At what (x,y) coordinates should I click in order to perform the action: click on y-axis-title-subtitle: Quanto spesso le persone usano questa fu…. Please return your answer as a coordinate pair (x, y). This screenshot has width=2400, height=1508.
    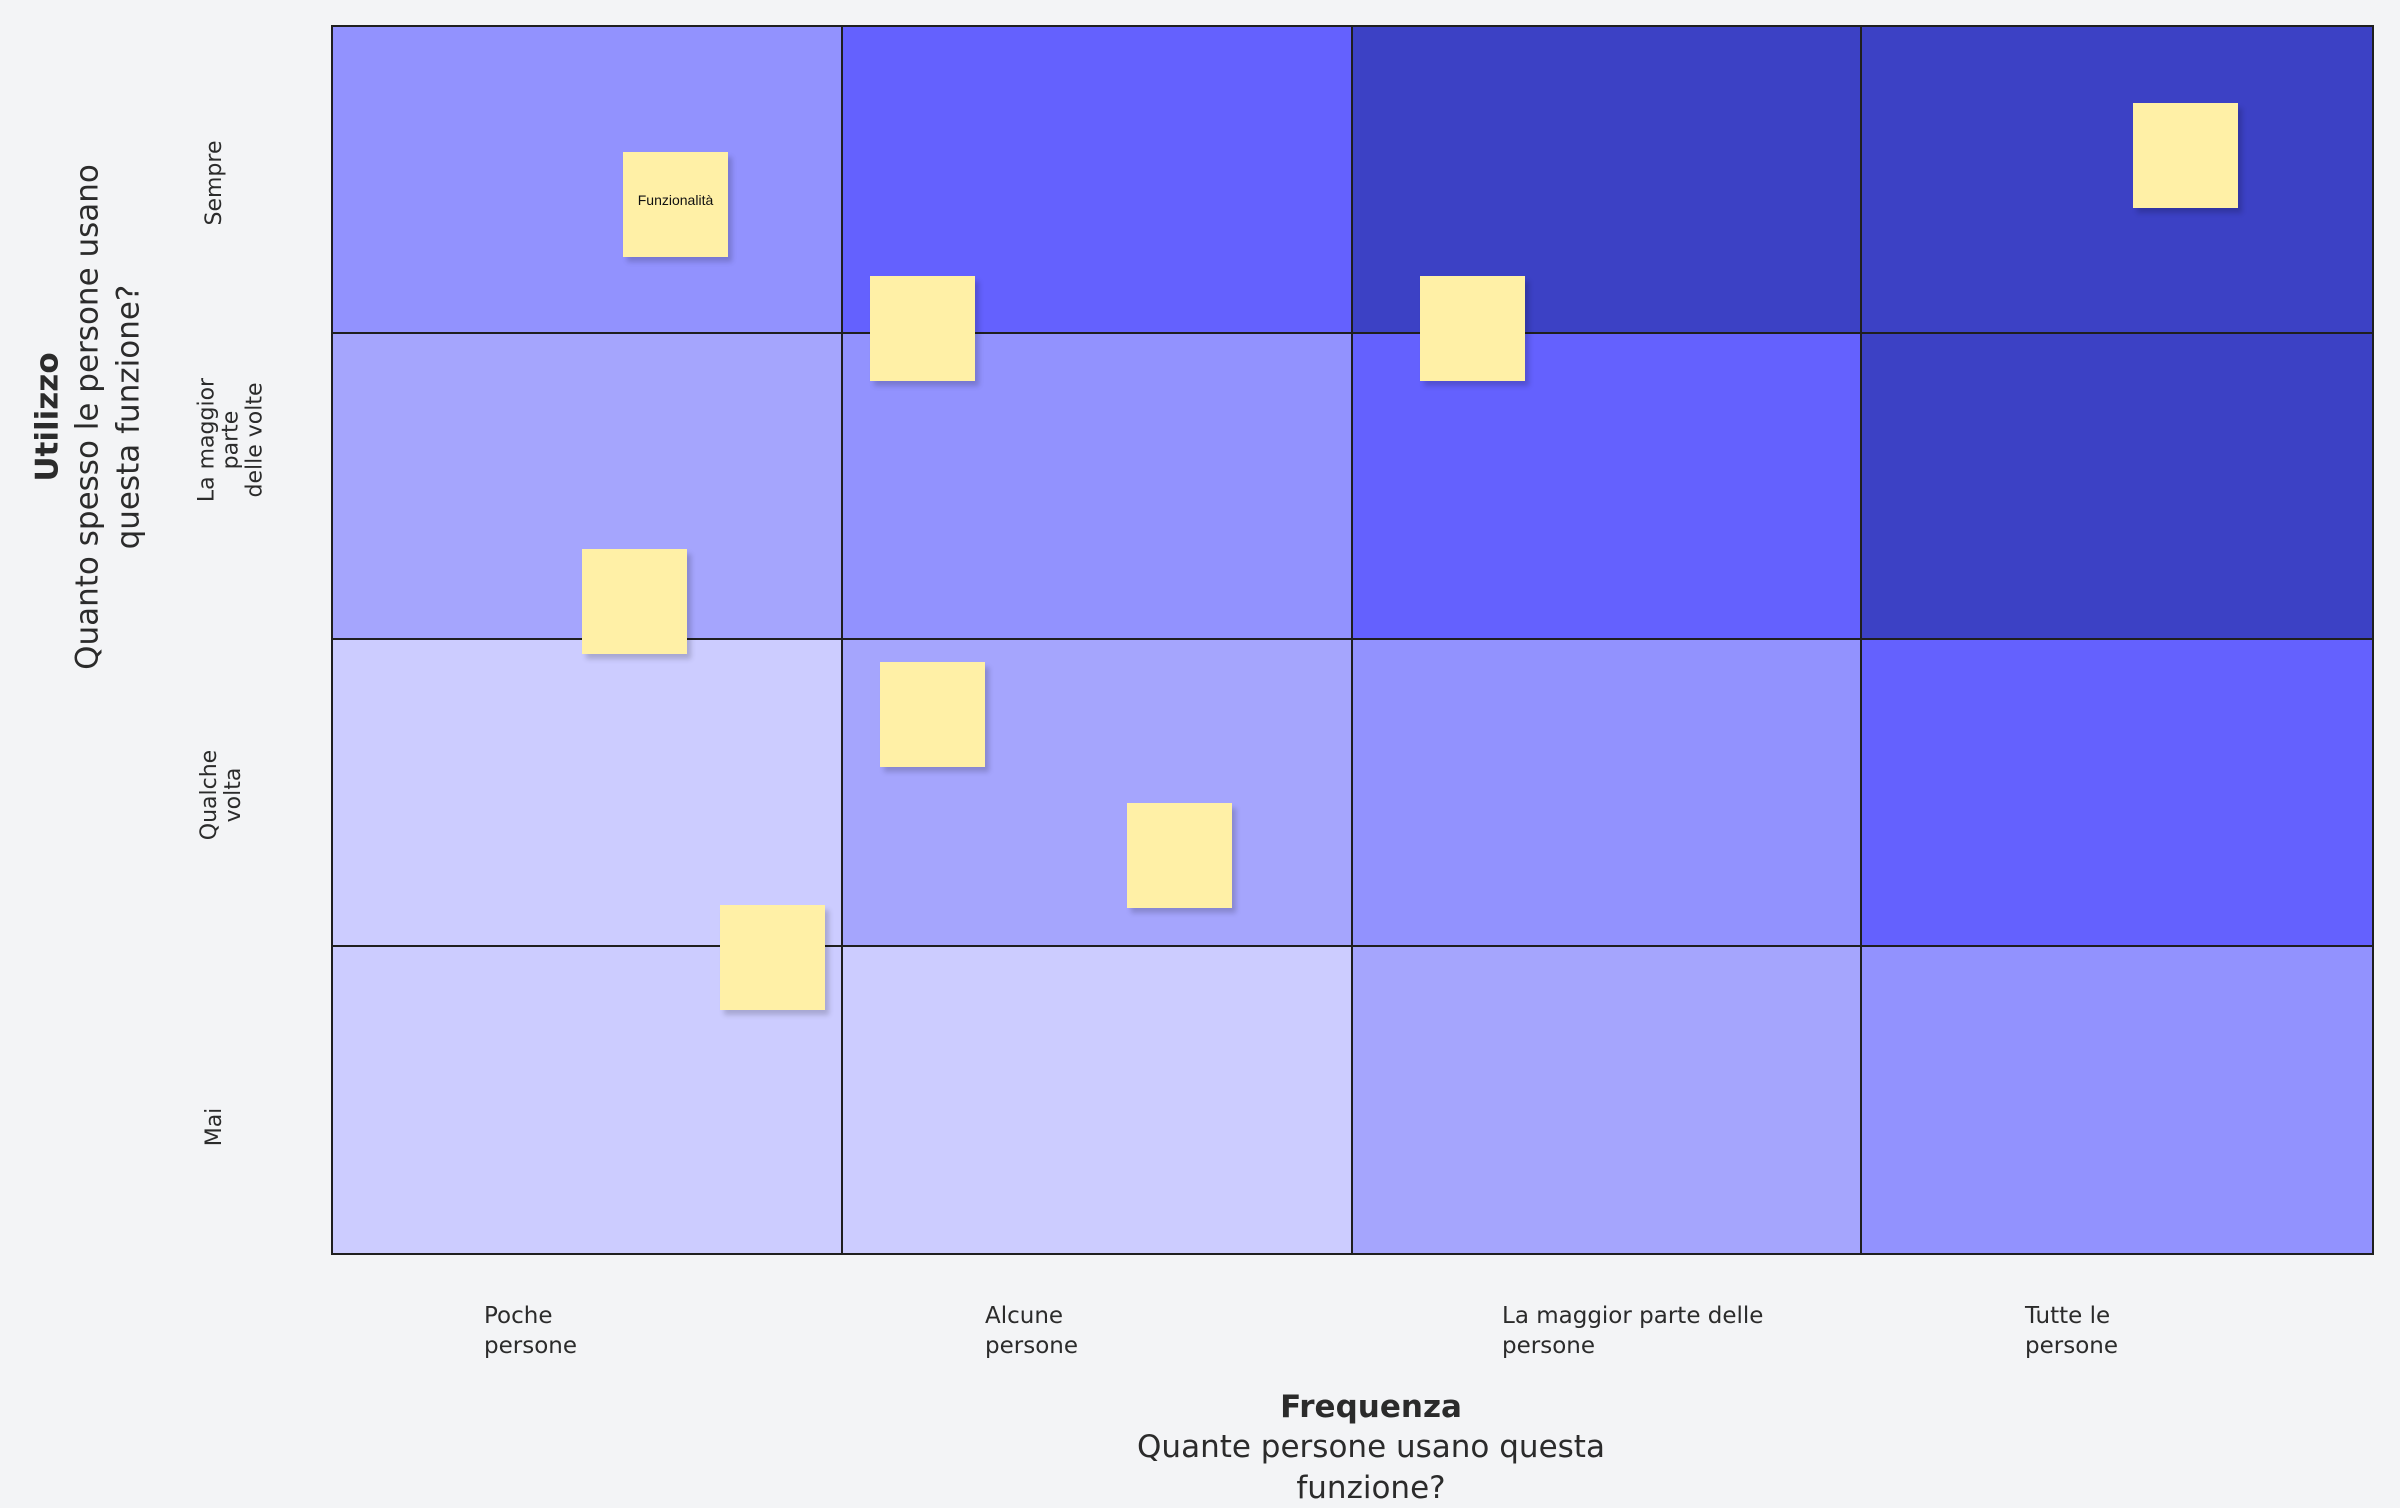
    Looking at the image, I should click on (108, 417).